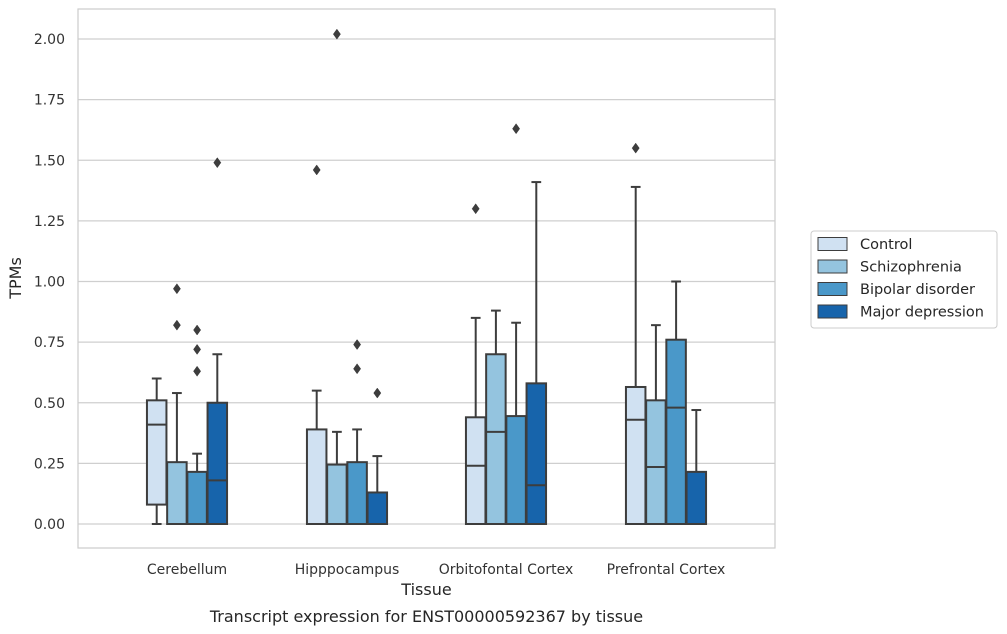 The height and width of the screenshot is (634, 1007). Describe the element at coordinates (15, 278) in the screenshot. I see `y-axis-title: TPMs` at that location.